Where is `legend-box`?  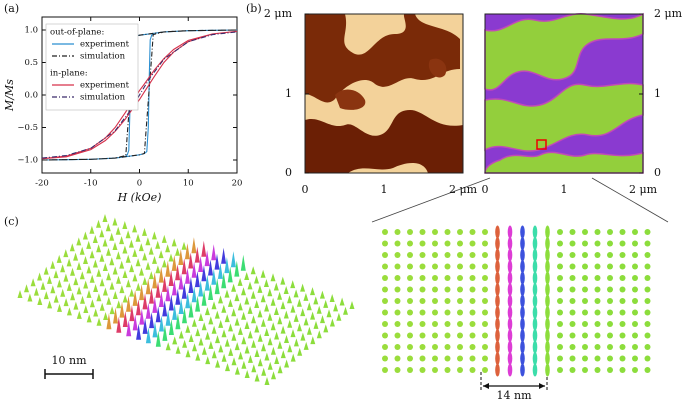
legend-box is located at coordinates (92, 67).